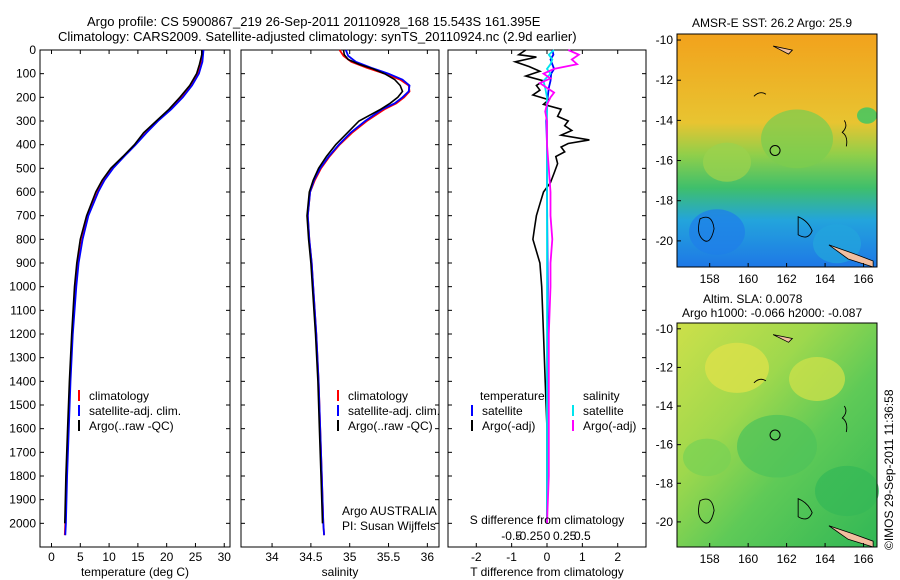  Describe the element at coordinates (26, 263) in the screenshot. I see `depth-tick-label: 900` at that location.